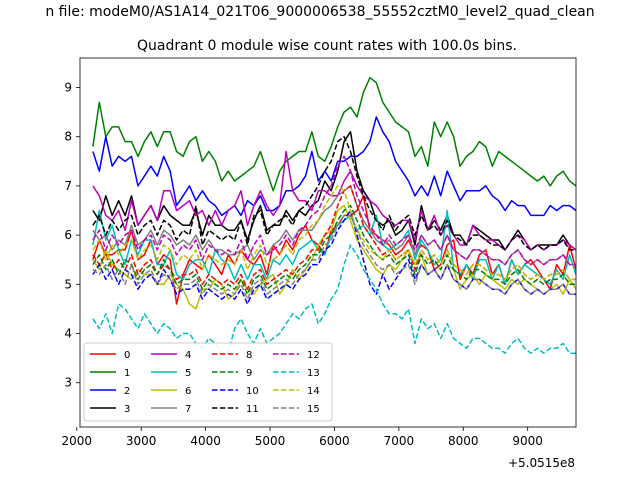  What do you see at coordinates (249, 355) in the screenshot?
I see `legend-label-8: 8` at bounding box center [249, 355].